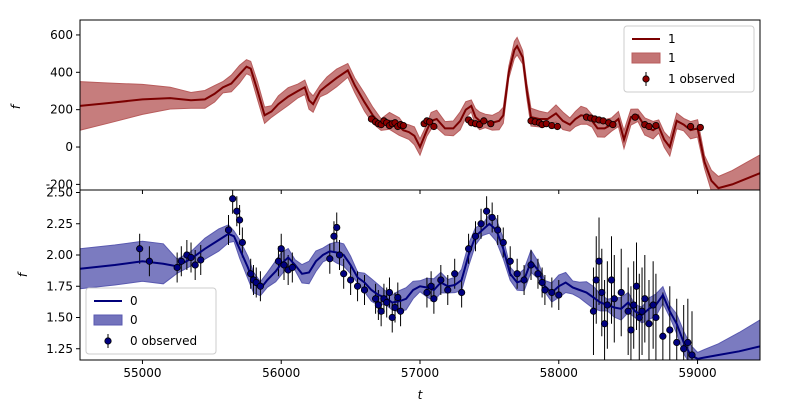 Image resolution: width=800 pixels, height=404 pixels. What do you see at coordinates (59, 318) in the screenshot?
I see `y-tick-label: 1.50` at bounding box center [59, 318].